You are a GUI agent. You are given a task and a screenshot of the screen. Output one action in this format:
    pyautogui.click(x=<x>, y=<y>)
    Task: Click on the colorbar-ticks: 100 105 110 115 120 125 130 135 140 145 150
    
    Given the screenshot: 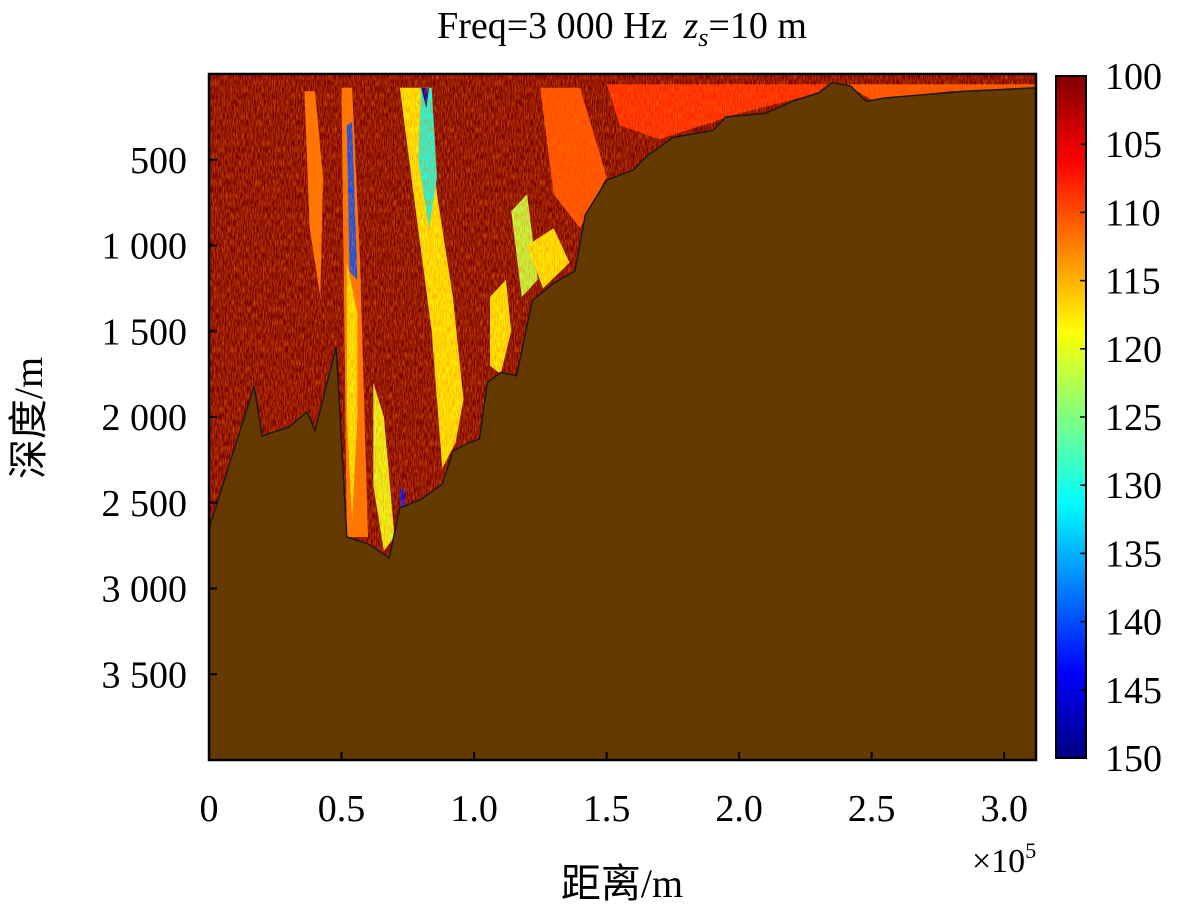 What is the action you would take?
    pyautogui.click(x=1121, y=418)
    